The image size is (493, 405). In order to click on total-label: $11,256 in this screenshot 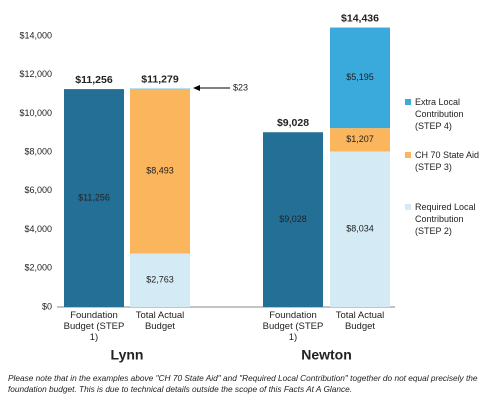, I will do `click(94, 80)`.